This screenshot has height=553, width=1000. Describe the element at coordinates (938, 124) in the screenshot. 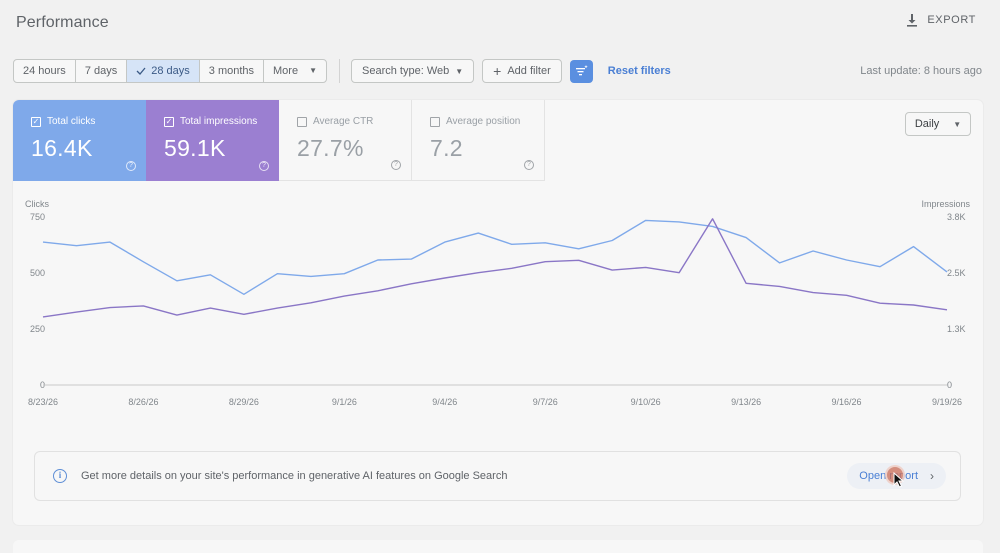

I see `granularity-dropdown: Daily ▼` at that location.